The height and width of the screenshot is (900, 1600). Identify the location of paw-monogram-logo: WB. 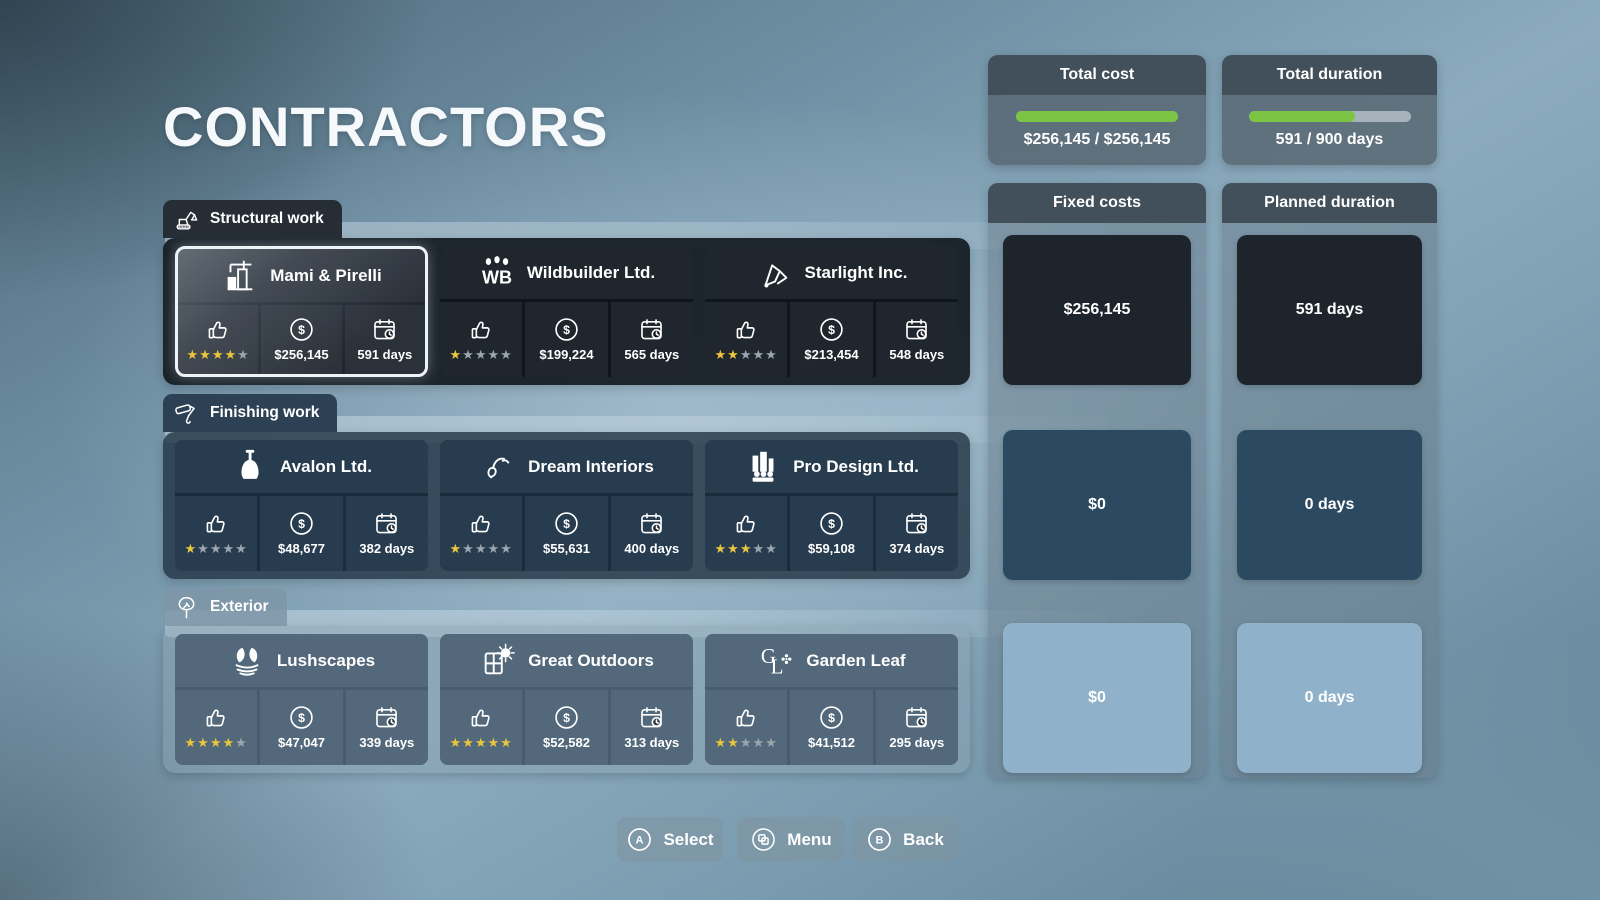
(497, 273).